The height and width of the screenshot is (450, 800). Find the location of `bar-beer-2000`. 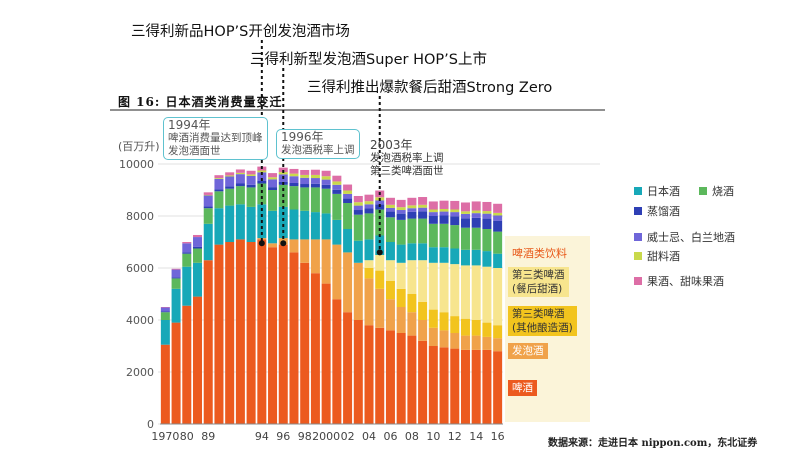

bar-beer-2000 is located at coordinates (326, 353).